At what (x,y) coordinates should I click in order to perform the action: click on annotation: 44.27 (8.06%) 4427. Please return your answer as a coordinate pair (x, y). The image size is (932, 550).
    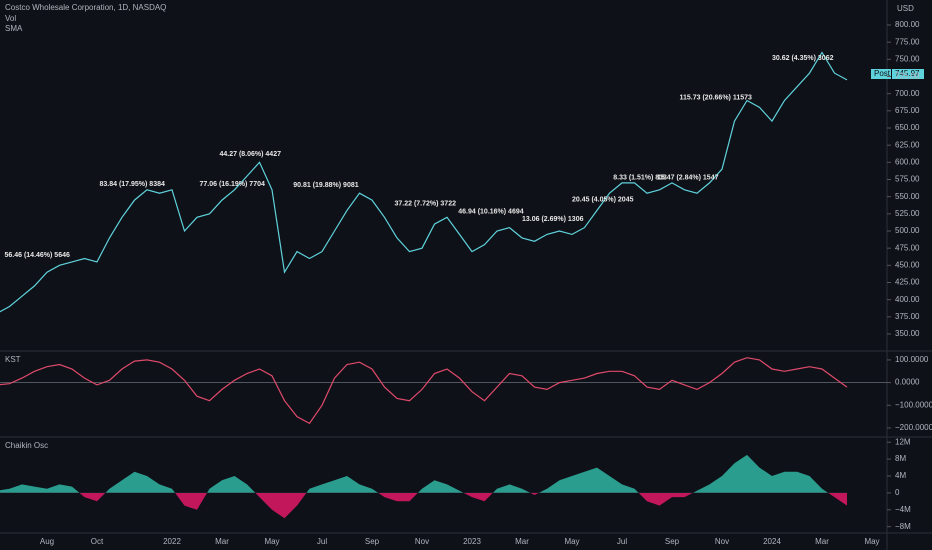
    Looking at the image, I should click on (251, 154).